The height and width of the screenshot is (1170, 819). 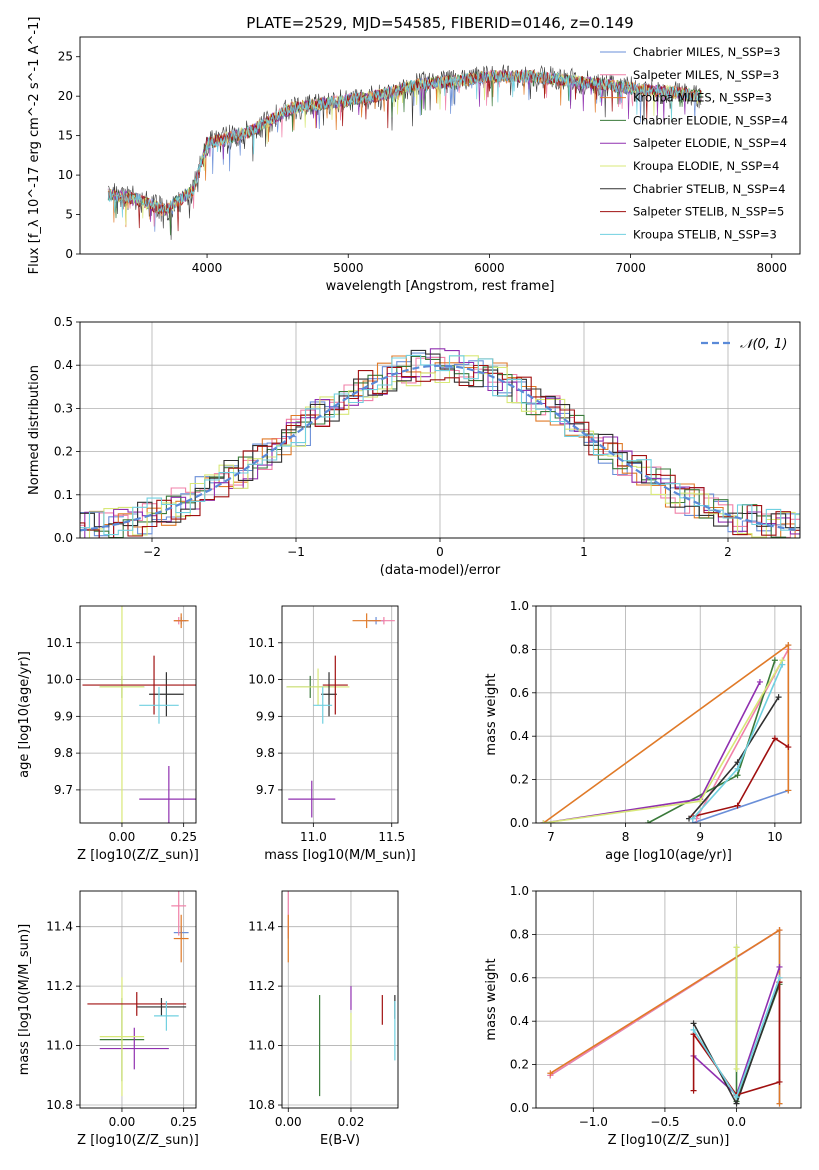 I want to click on x-axis-label: Z [log10(Z/Z_sun)], so click(x=138, y=1140).